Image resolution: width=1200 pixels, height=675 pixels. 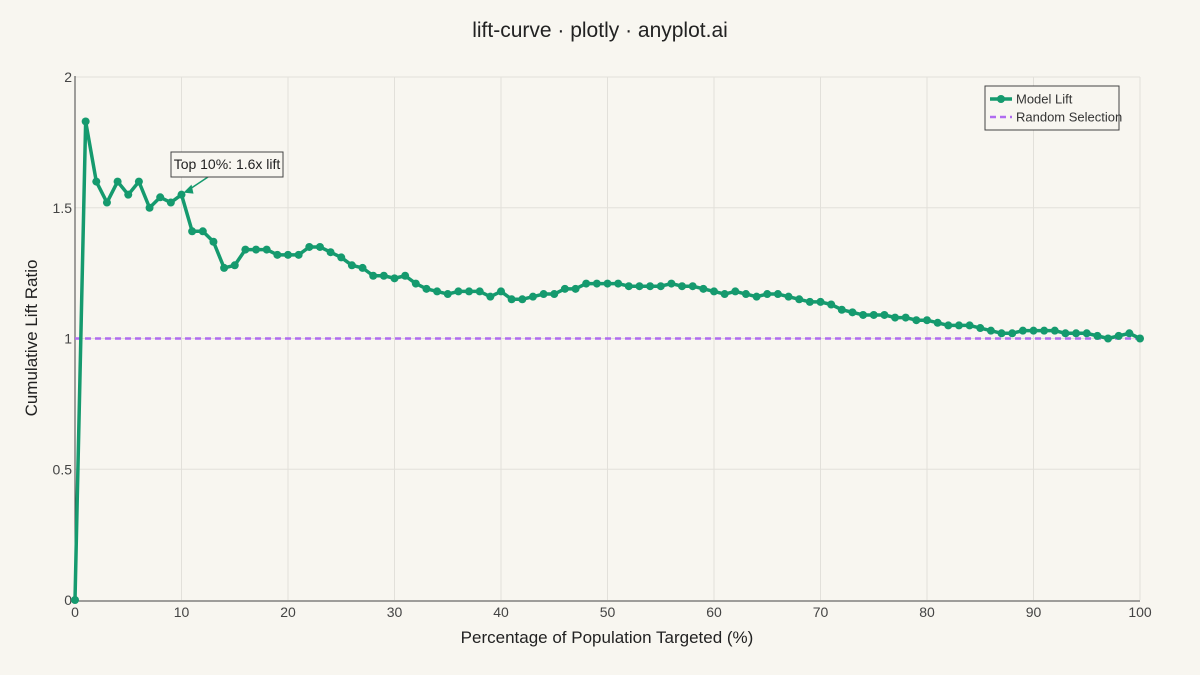 I want to click on x-tick-label: 60, so click(x=714, y=612).